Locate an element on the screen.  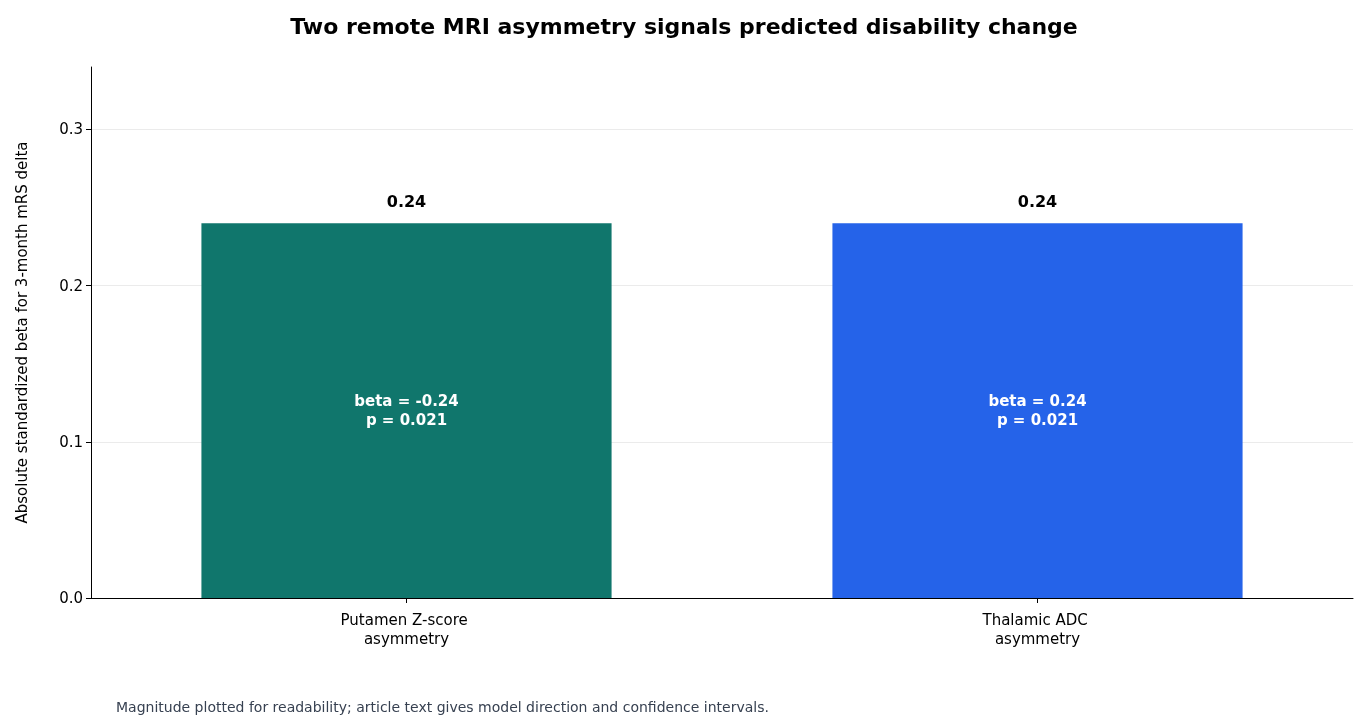
y-tick-label: 0.0 is located at coordinates (71, 598).